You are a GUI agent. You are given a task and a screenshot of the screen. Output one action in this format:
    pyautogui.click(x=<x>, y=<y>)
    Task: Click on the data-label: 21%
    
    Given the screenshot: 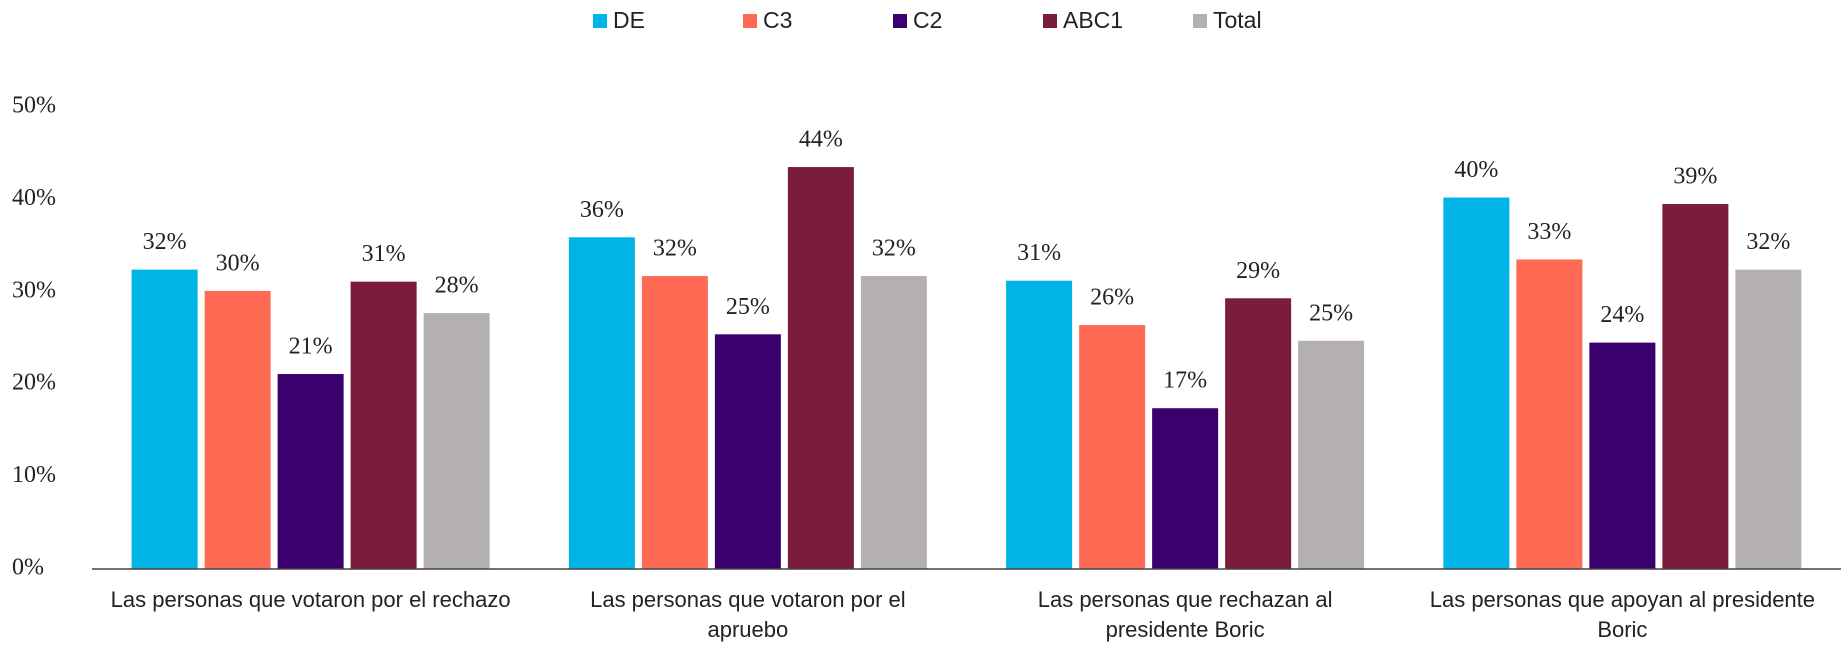 What is the action you would take?
    pyautogui.click(x=311, y=347)
    